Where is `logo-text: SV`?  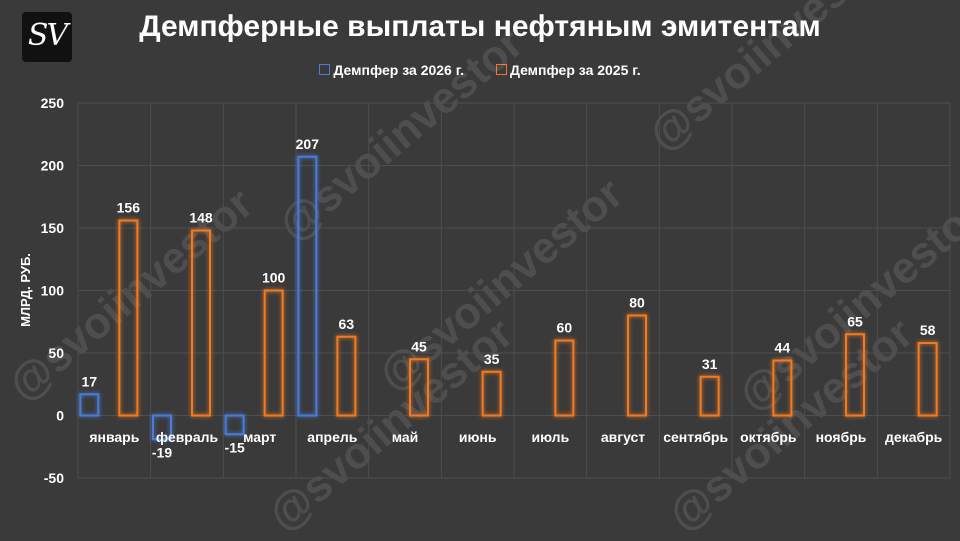
logo-text: SV is located at coordinates (47, 35).